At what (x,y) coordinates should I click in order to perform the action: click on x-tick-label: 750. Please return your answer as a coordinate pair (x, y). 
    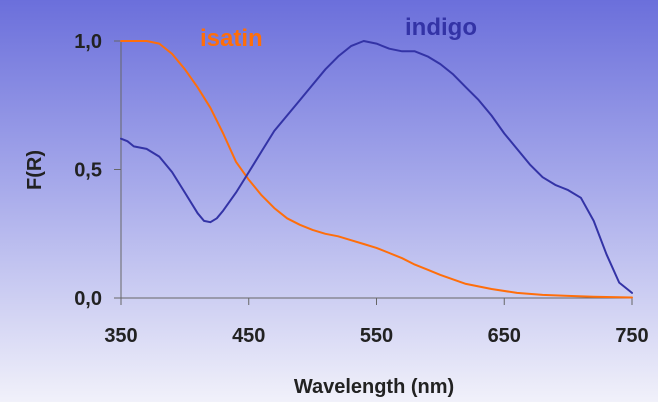
    Looking at the image, I should click on (631, 336).